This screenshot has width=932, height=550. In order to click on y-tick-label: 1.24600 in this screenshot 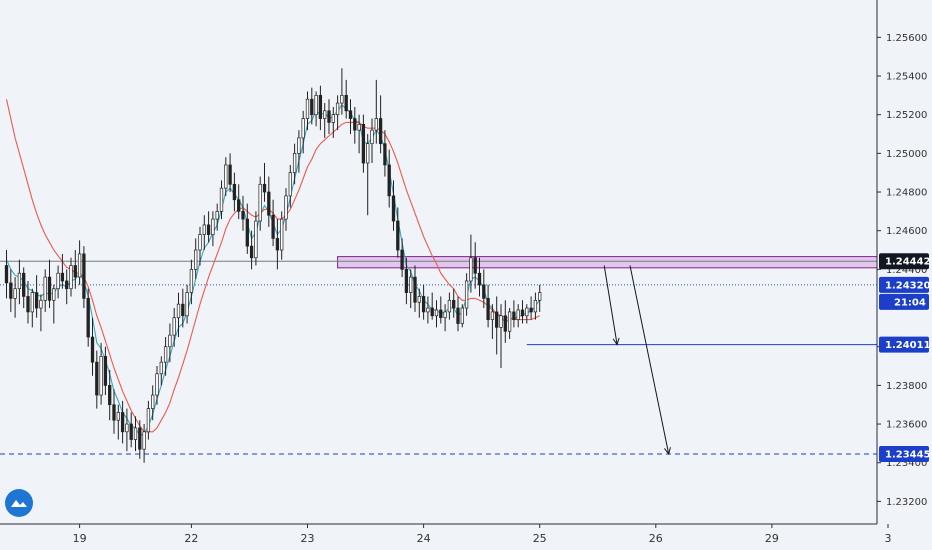, I will do `click(906, 231)`.